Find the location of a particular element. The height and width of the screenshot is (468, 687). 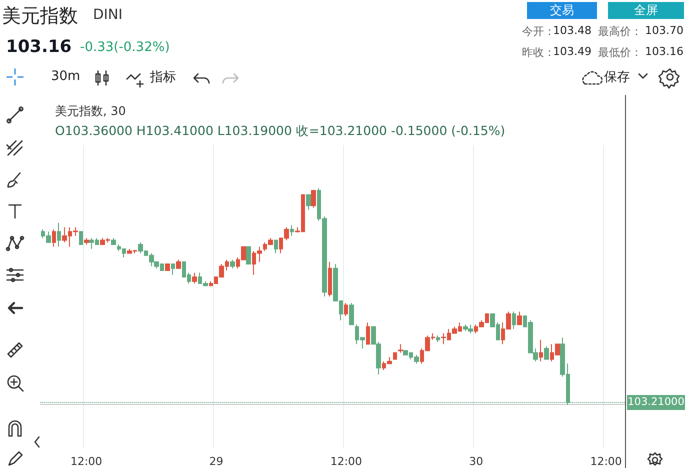

text: 指标 is located at coordinates (163, 77).